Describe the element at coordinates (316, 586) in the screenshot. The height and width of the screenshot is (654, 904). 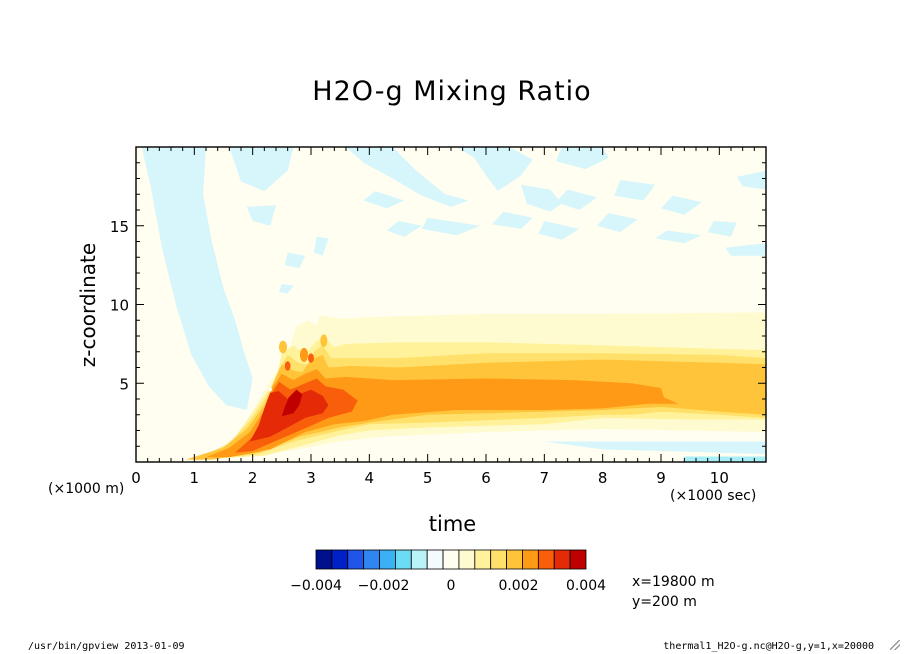
I see `colorbar-tick-label: −0.004` at that location.